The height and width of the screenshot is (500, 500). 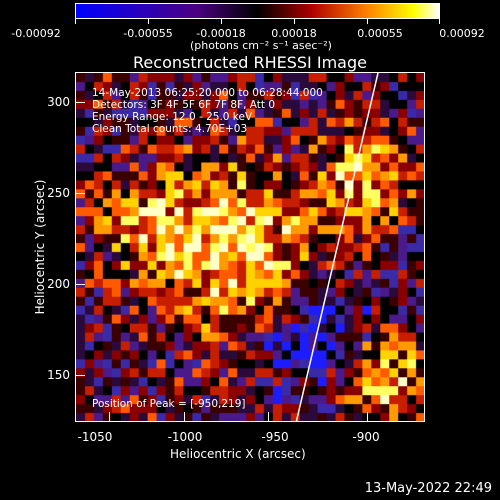 I want to click on colorbar, so click(x=257, y=11).